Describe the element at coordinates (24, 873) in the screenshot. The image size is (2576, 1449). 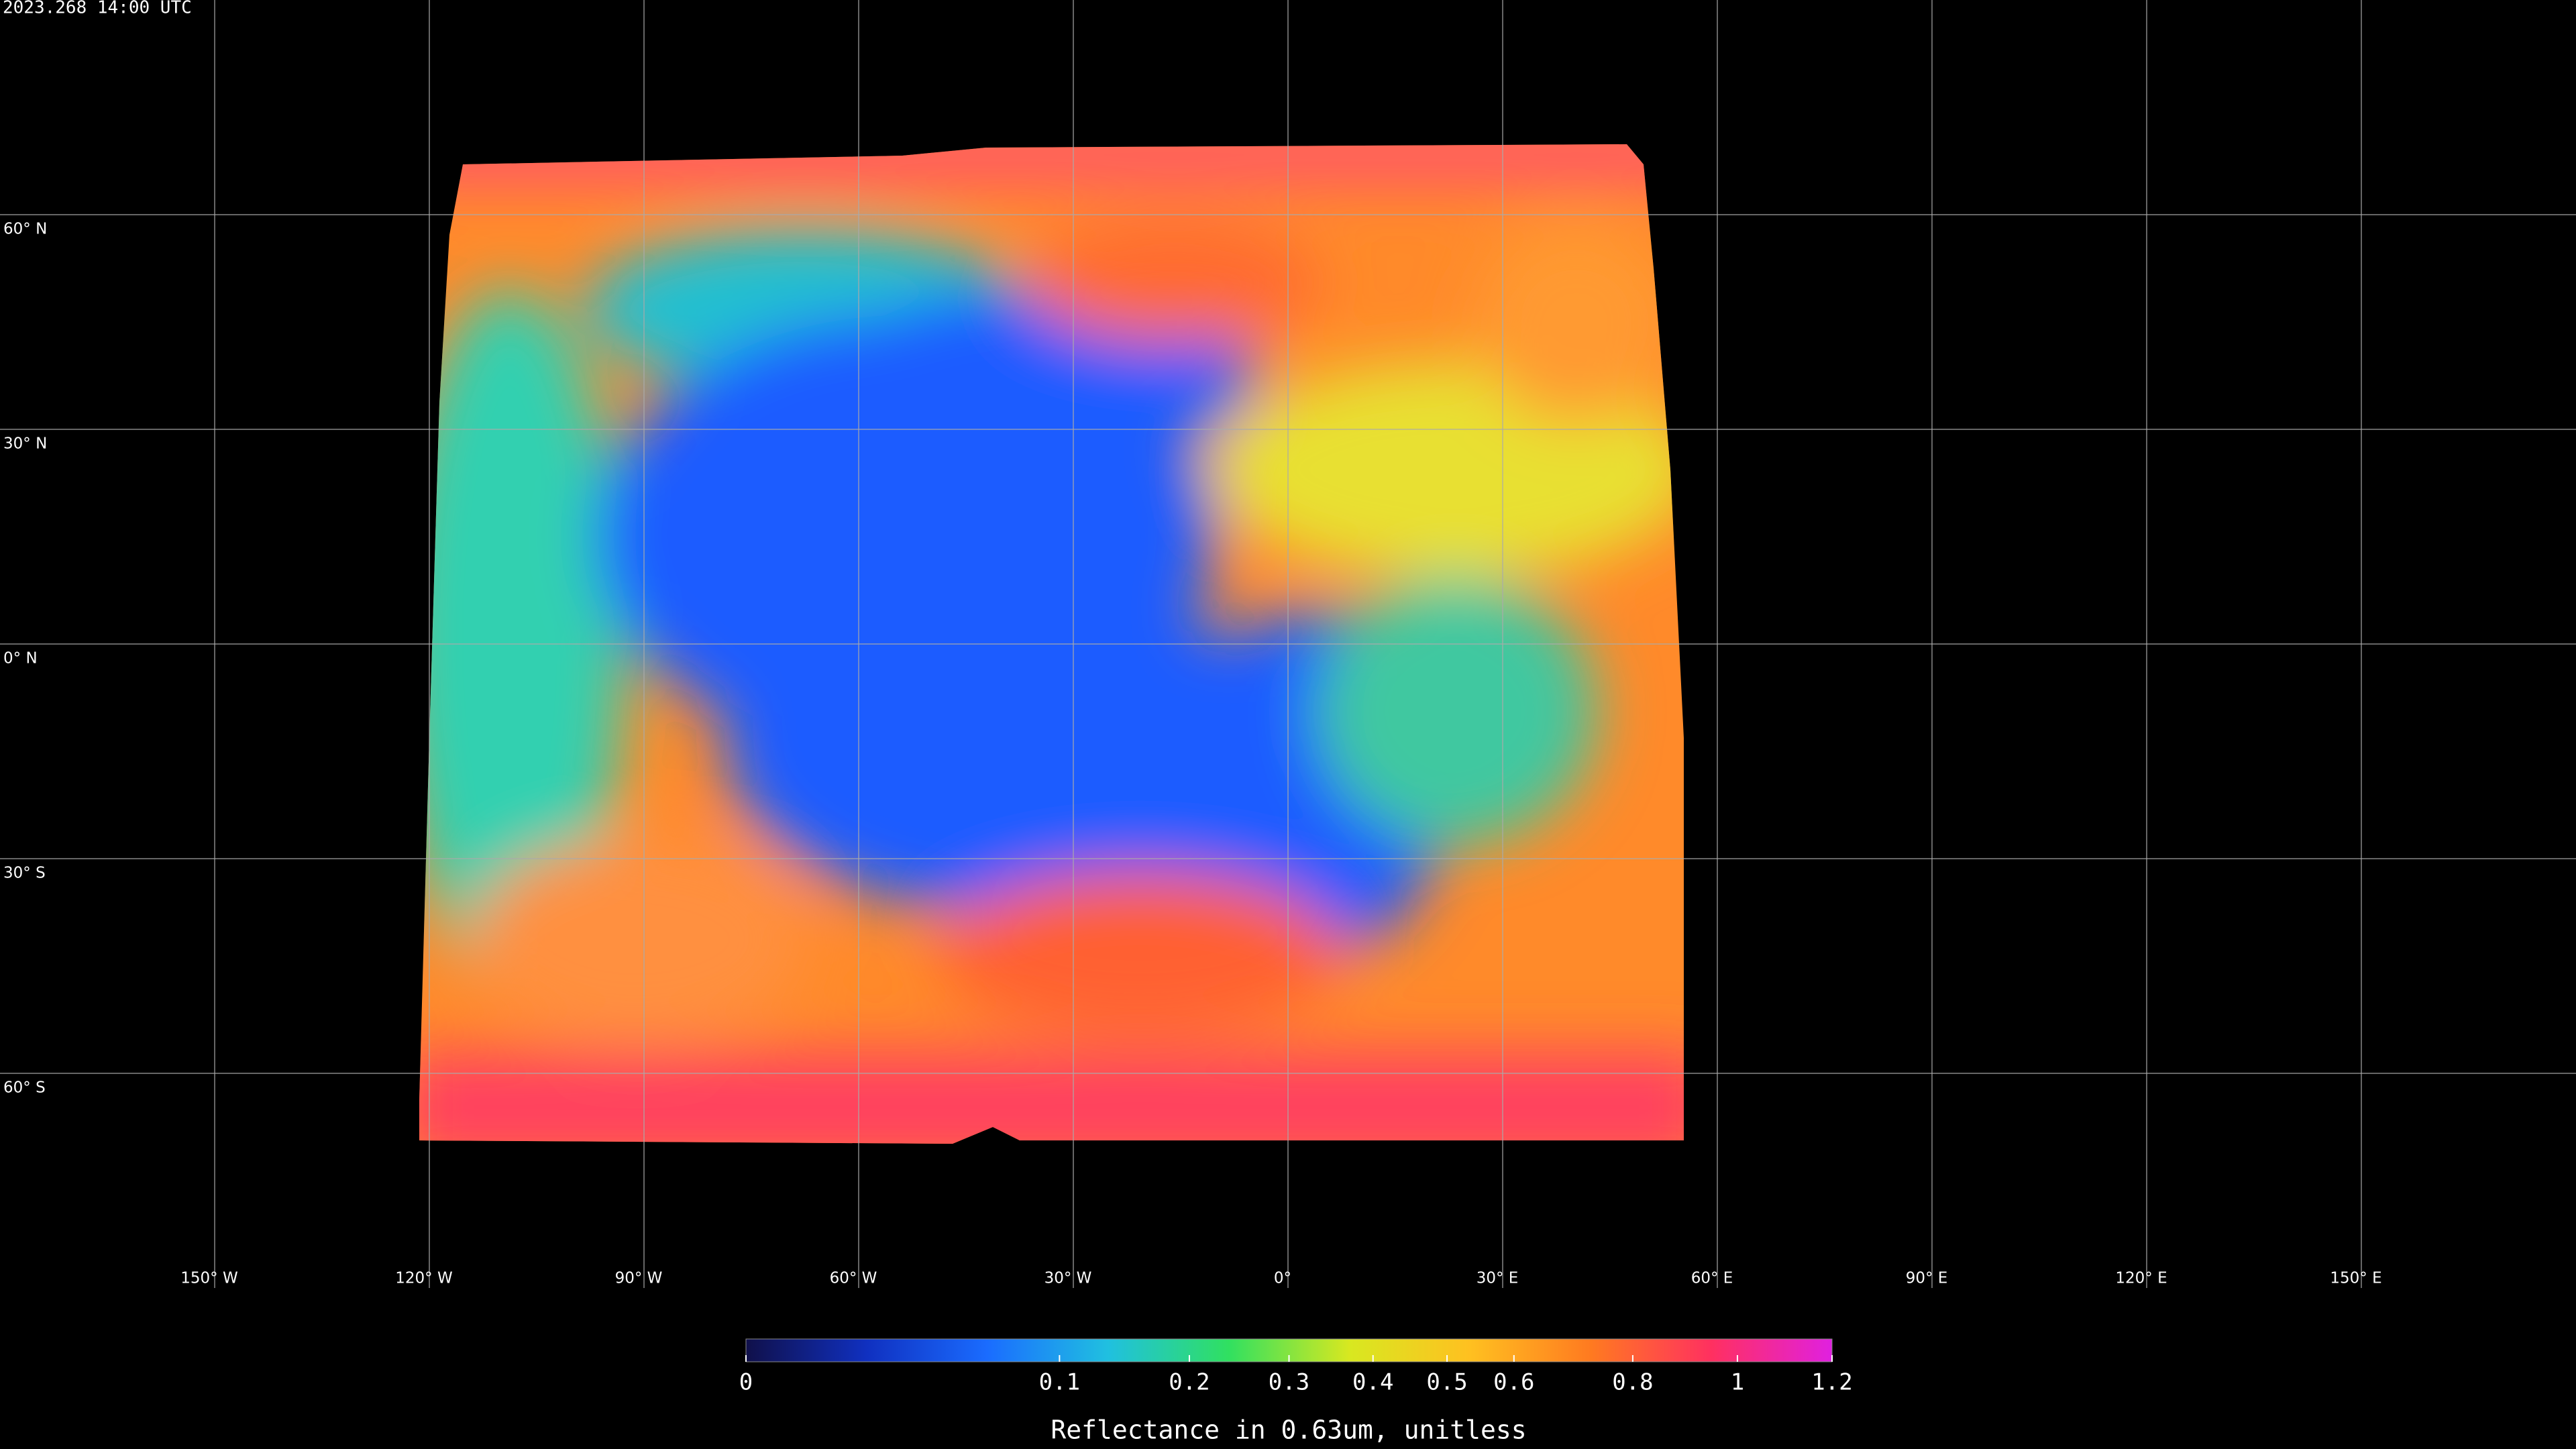
I see `latitude-label: 30° S` at that location.